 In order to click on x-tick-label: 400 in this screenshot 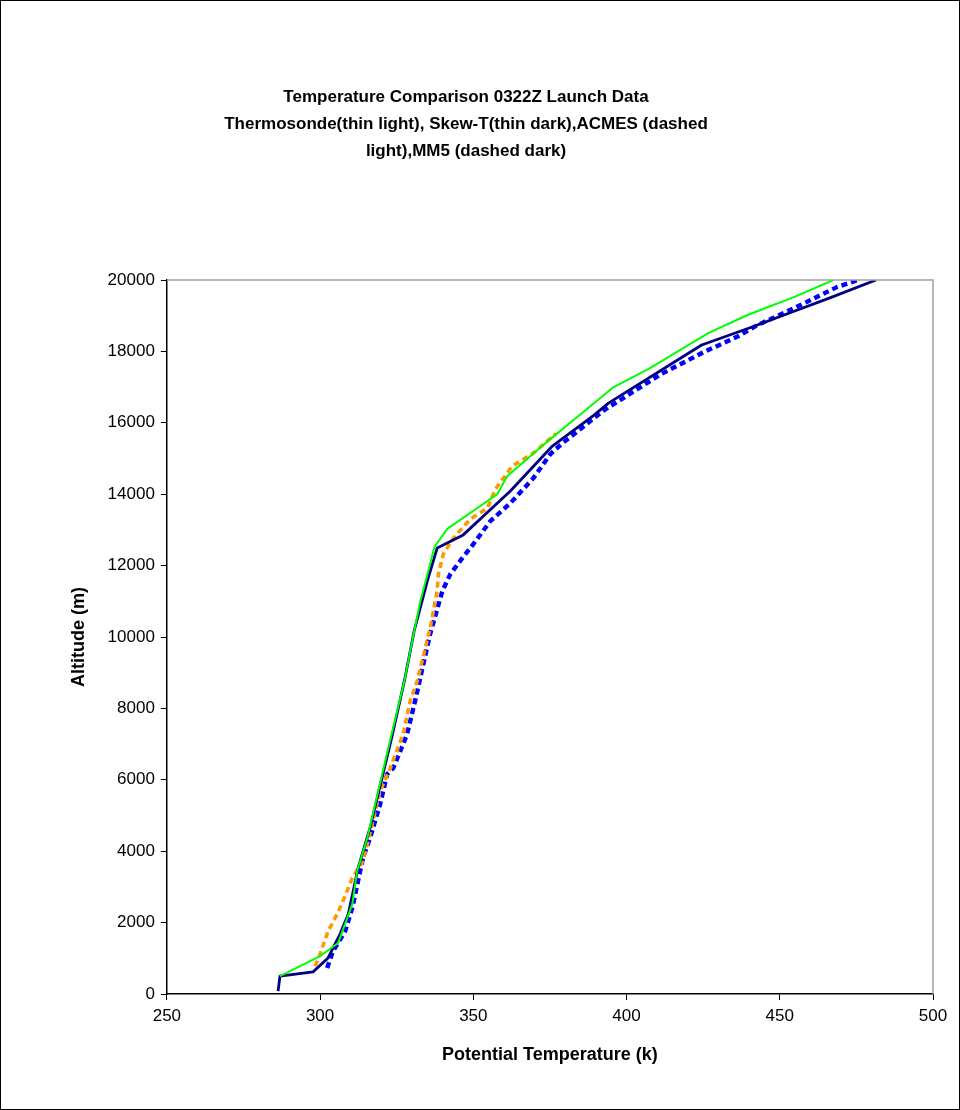, I will do `click(626, 1015)`.